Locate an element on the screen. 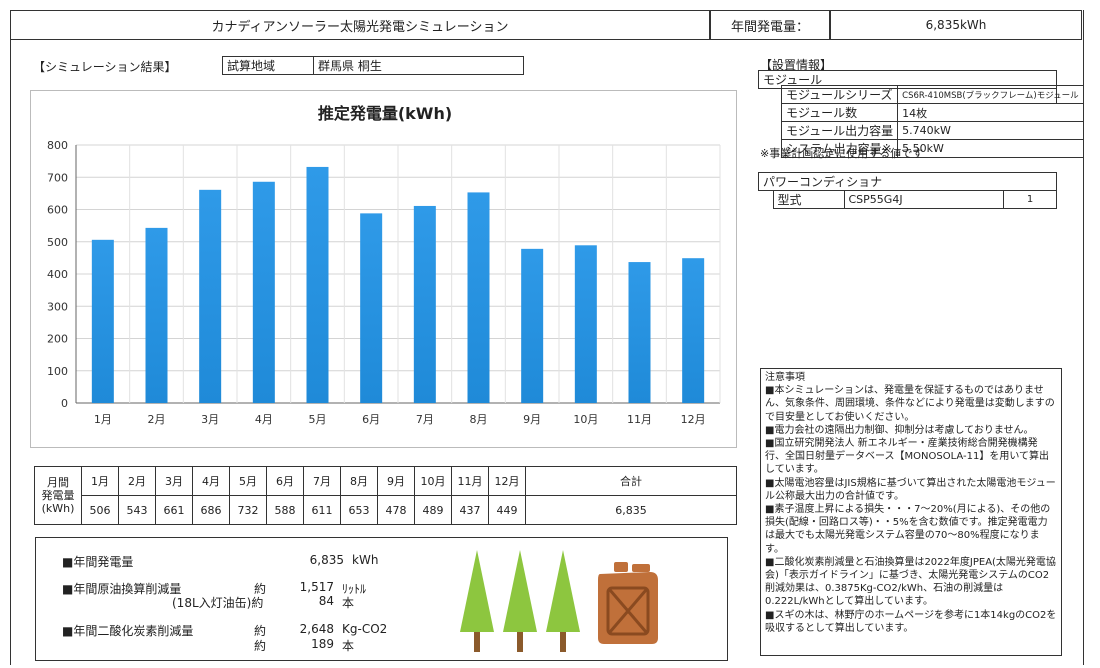 The width and height of the screenshot is (1100, 668). system-output-label: システム出力容量※ is located at coordinates (839, 148).